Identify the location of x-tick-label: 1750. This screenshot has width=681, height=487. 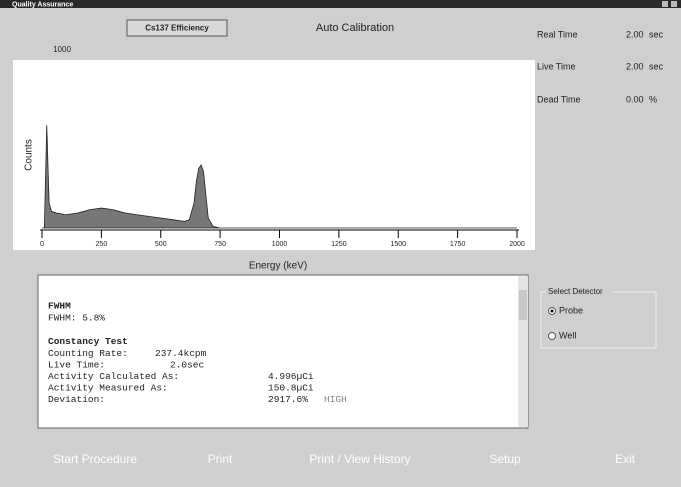
(458, 244).